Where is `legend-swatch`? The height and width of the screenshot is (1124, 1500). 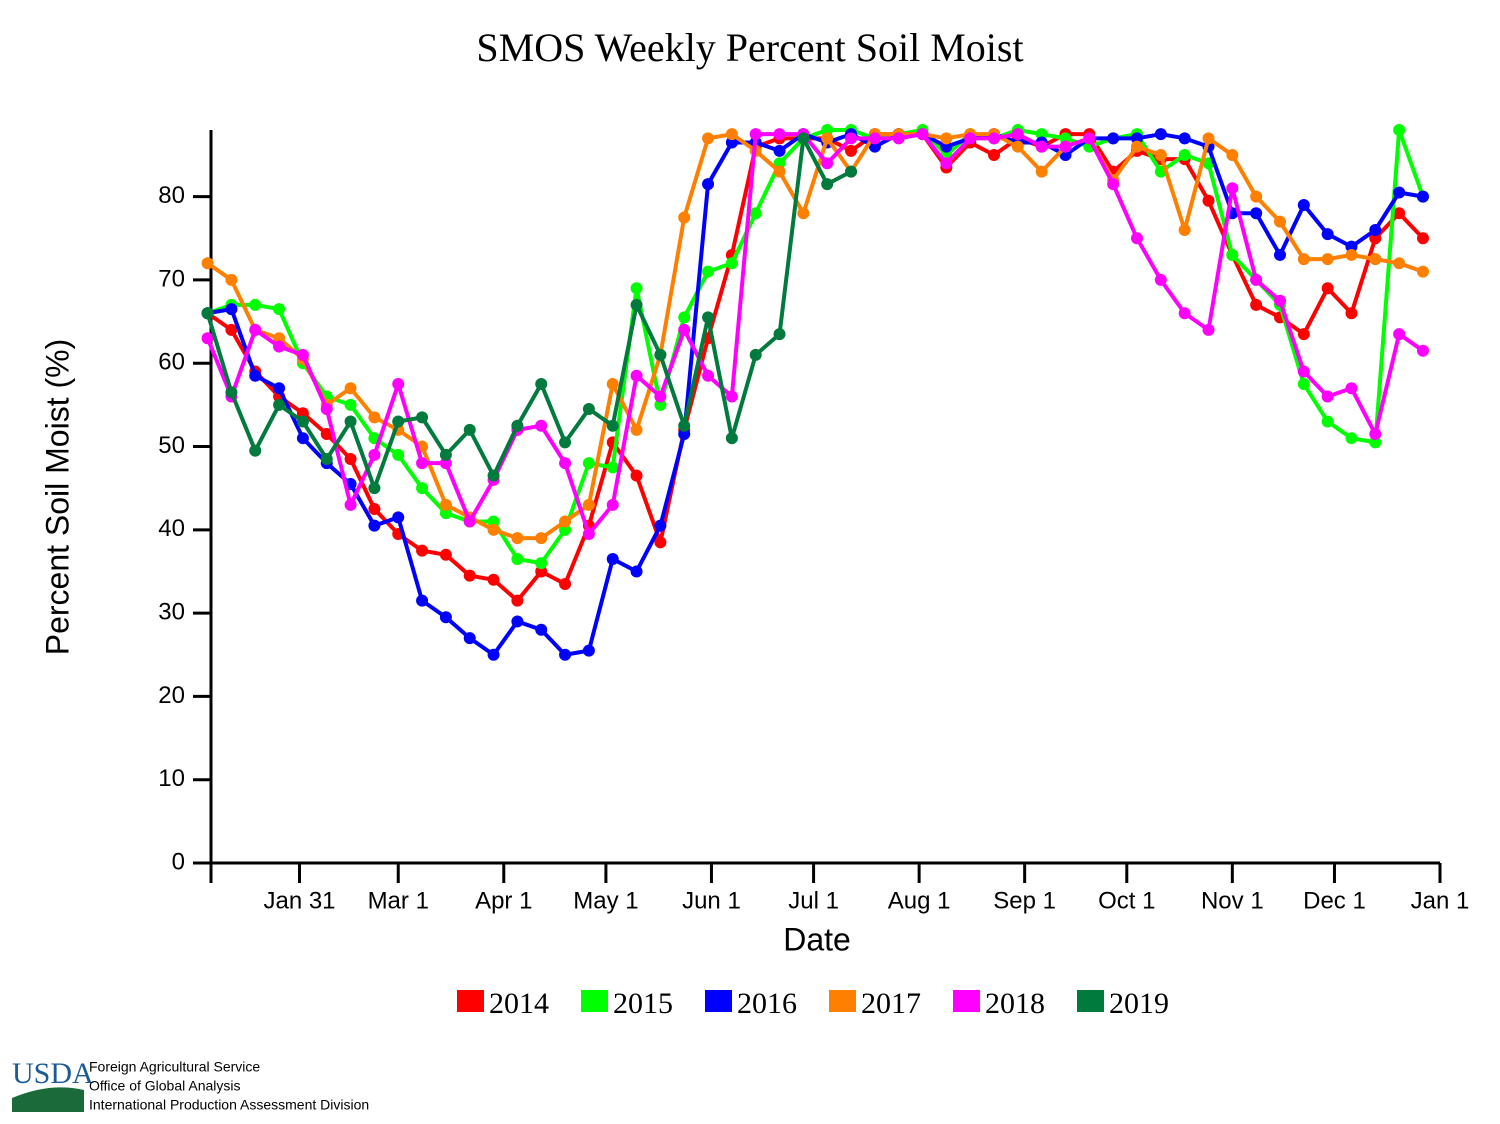
legend-swatch is located at coordinates (470, 1001).